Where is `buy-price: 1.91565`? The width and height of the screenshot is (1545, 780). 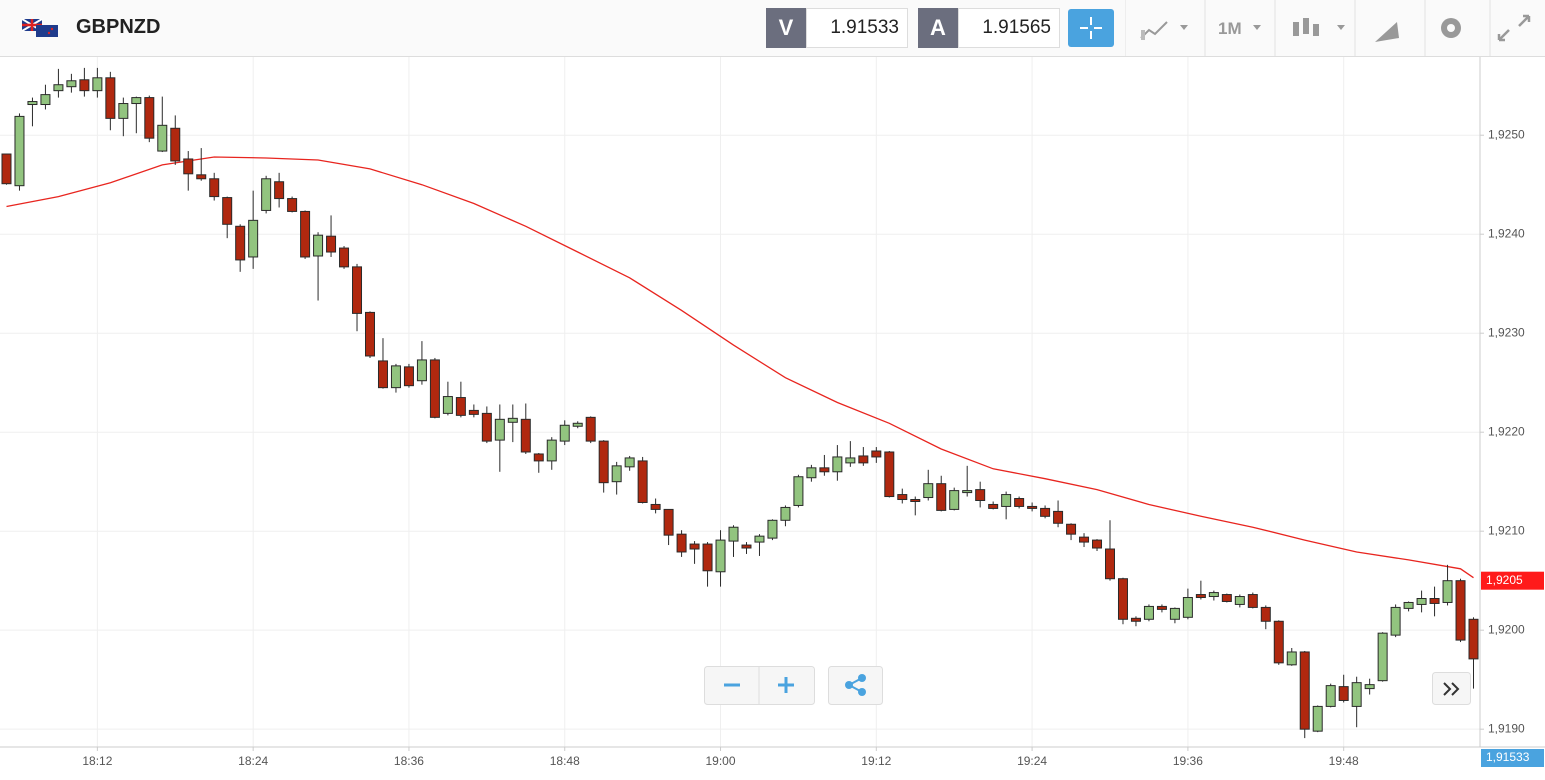 buy-price: 1.91565 is located at coordinates (1009, 28).